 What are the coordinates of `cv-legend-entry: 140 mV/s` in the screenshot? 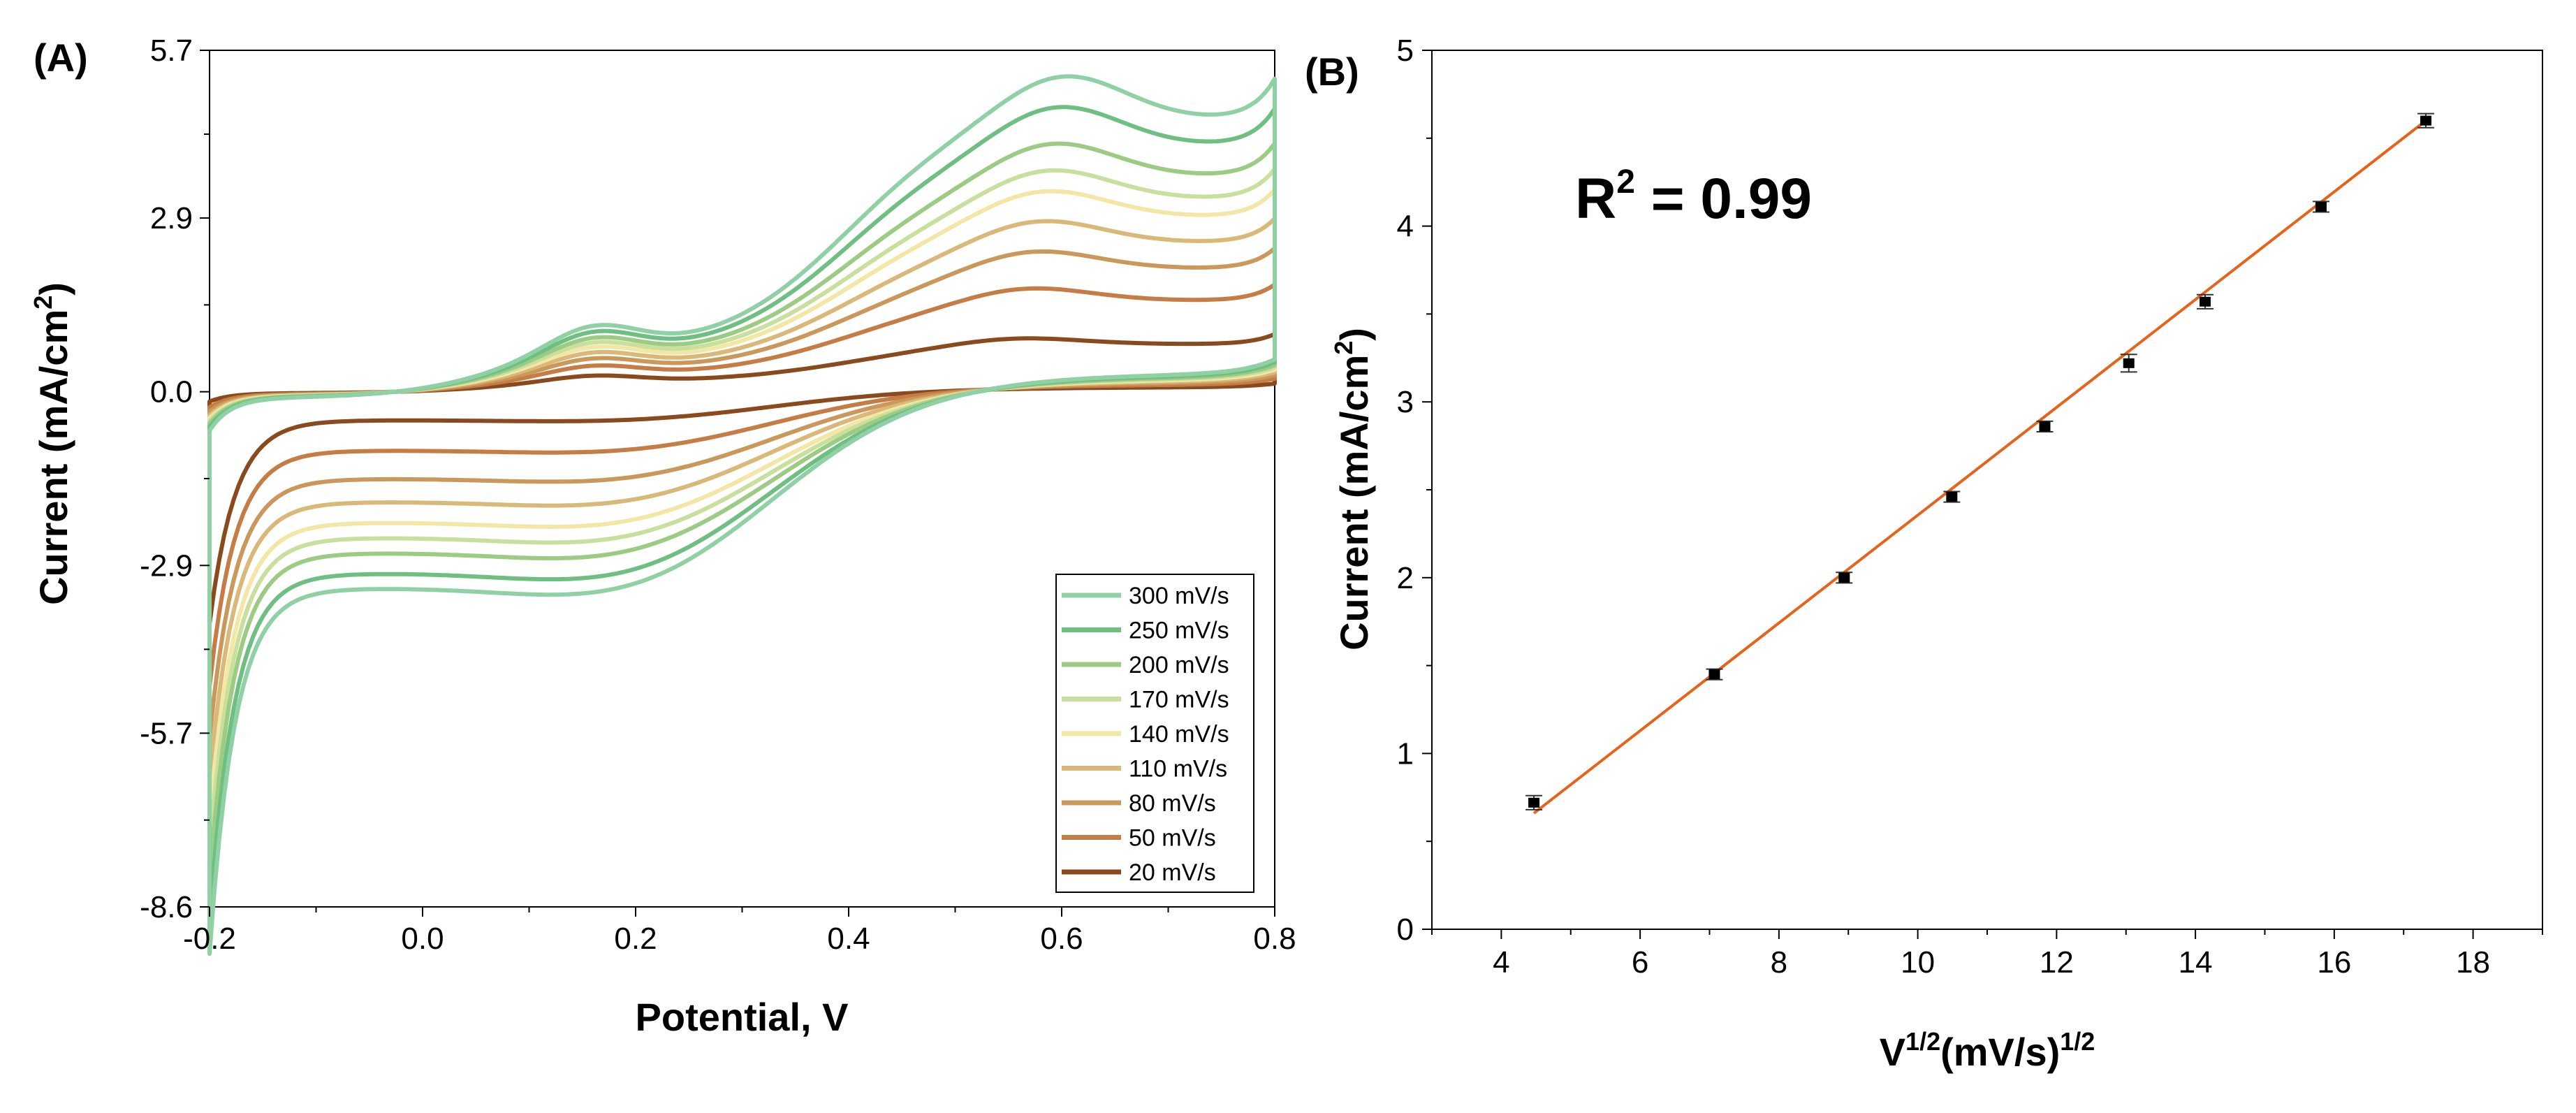 It's located at (1179, 734).